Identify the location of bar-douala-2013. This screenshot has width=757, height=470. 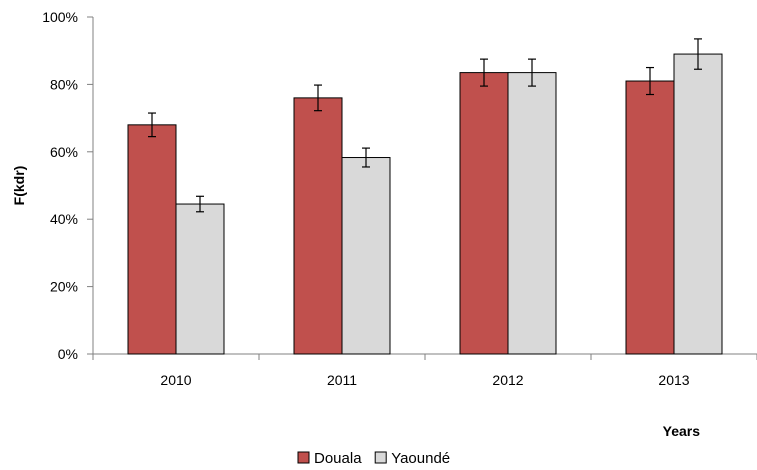
(650, 217).